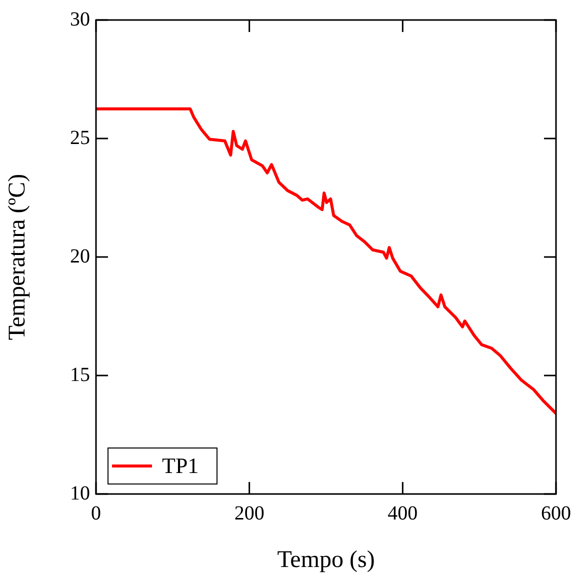 The image size is (579, 579). Describe the element at coordinates (80, 375) in the screenshot. I see `y-tick-label: 15` at that location.